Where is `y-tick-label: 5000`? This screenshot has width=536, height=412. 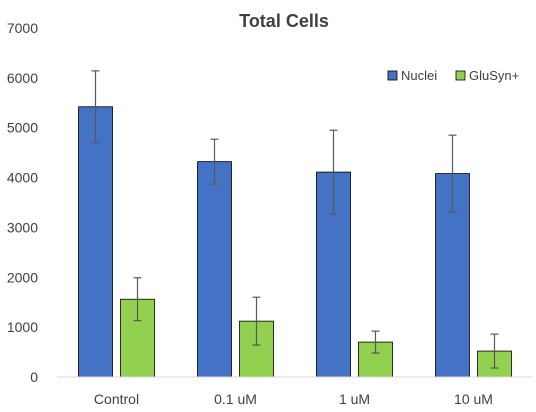
y-tick-label: 5000 is located at coordinates (22, 128).